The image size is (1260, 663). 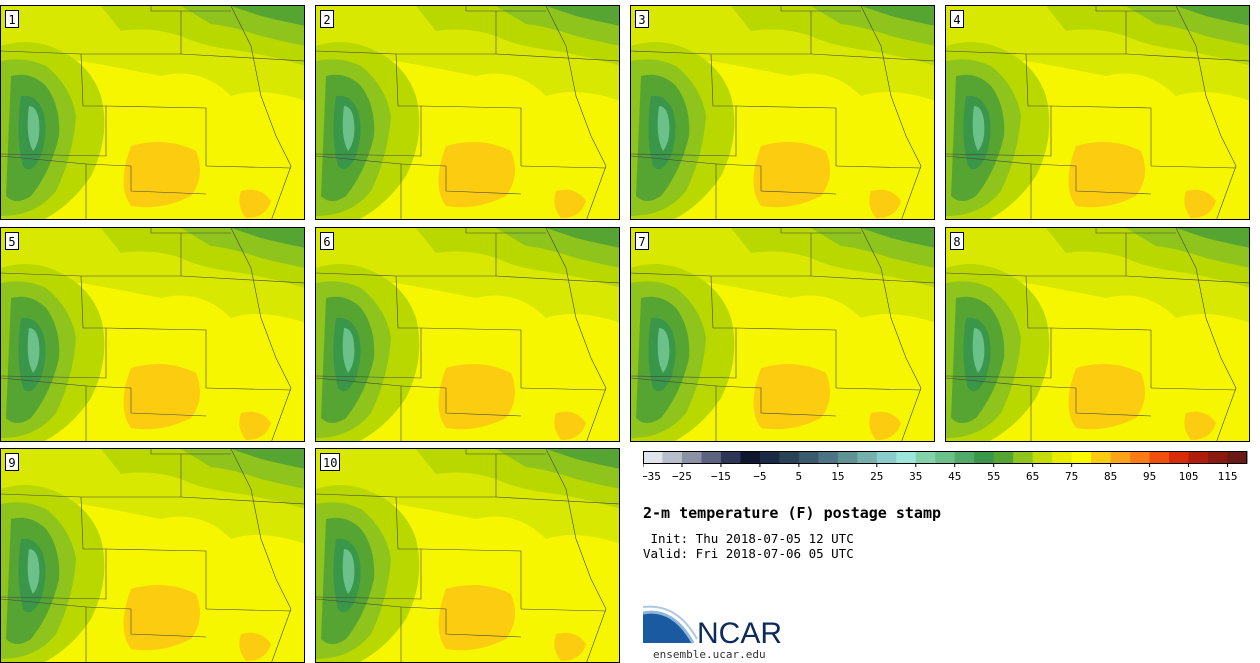 I want to click on colorbar-tick-label: 85, so click(x=1110, y=476).